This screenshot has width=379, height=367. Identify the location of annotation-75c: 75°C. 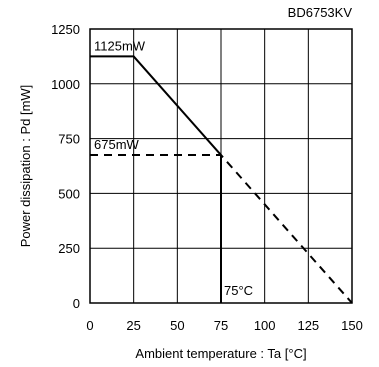
(238, 290).